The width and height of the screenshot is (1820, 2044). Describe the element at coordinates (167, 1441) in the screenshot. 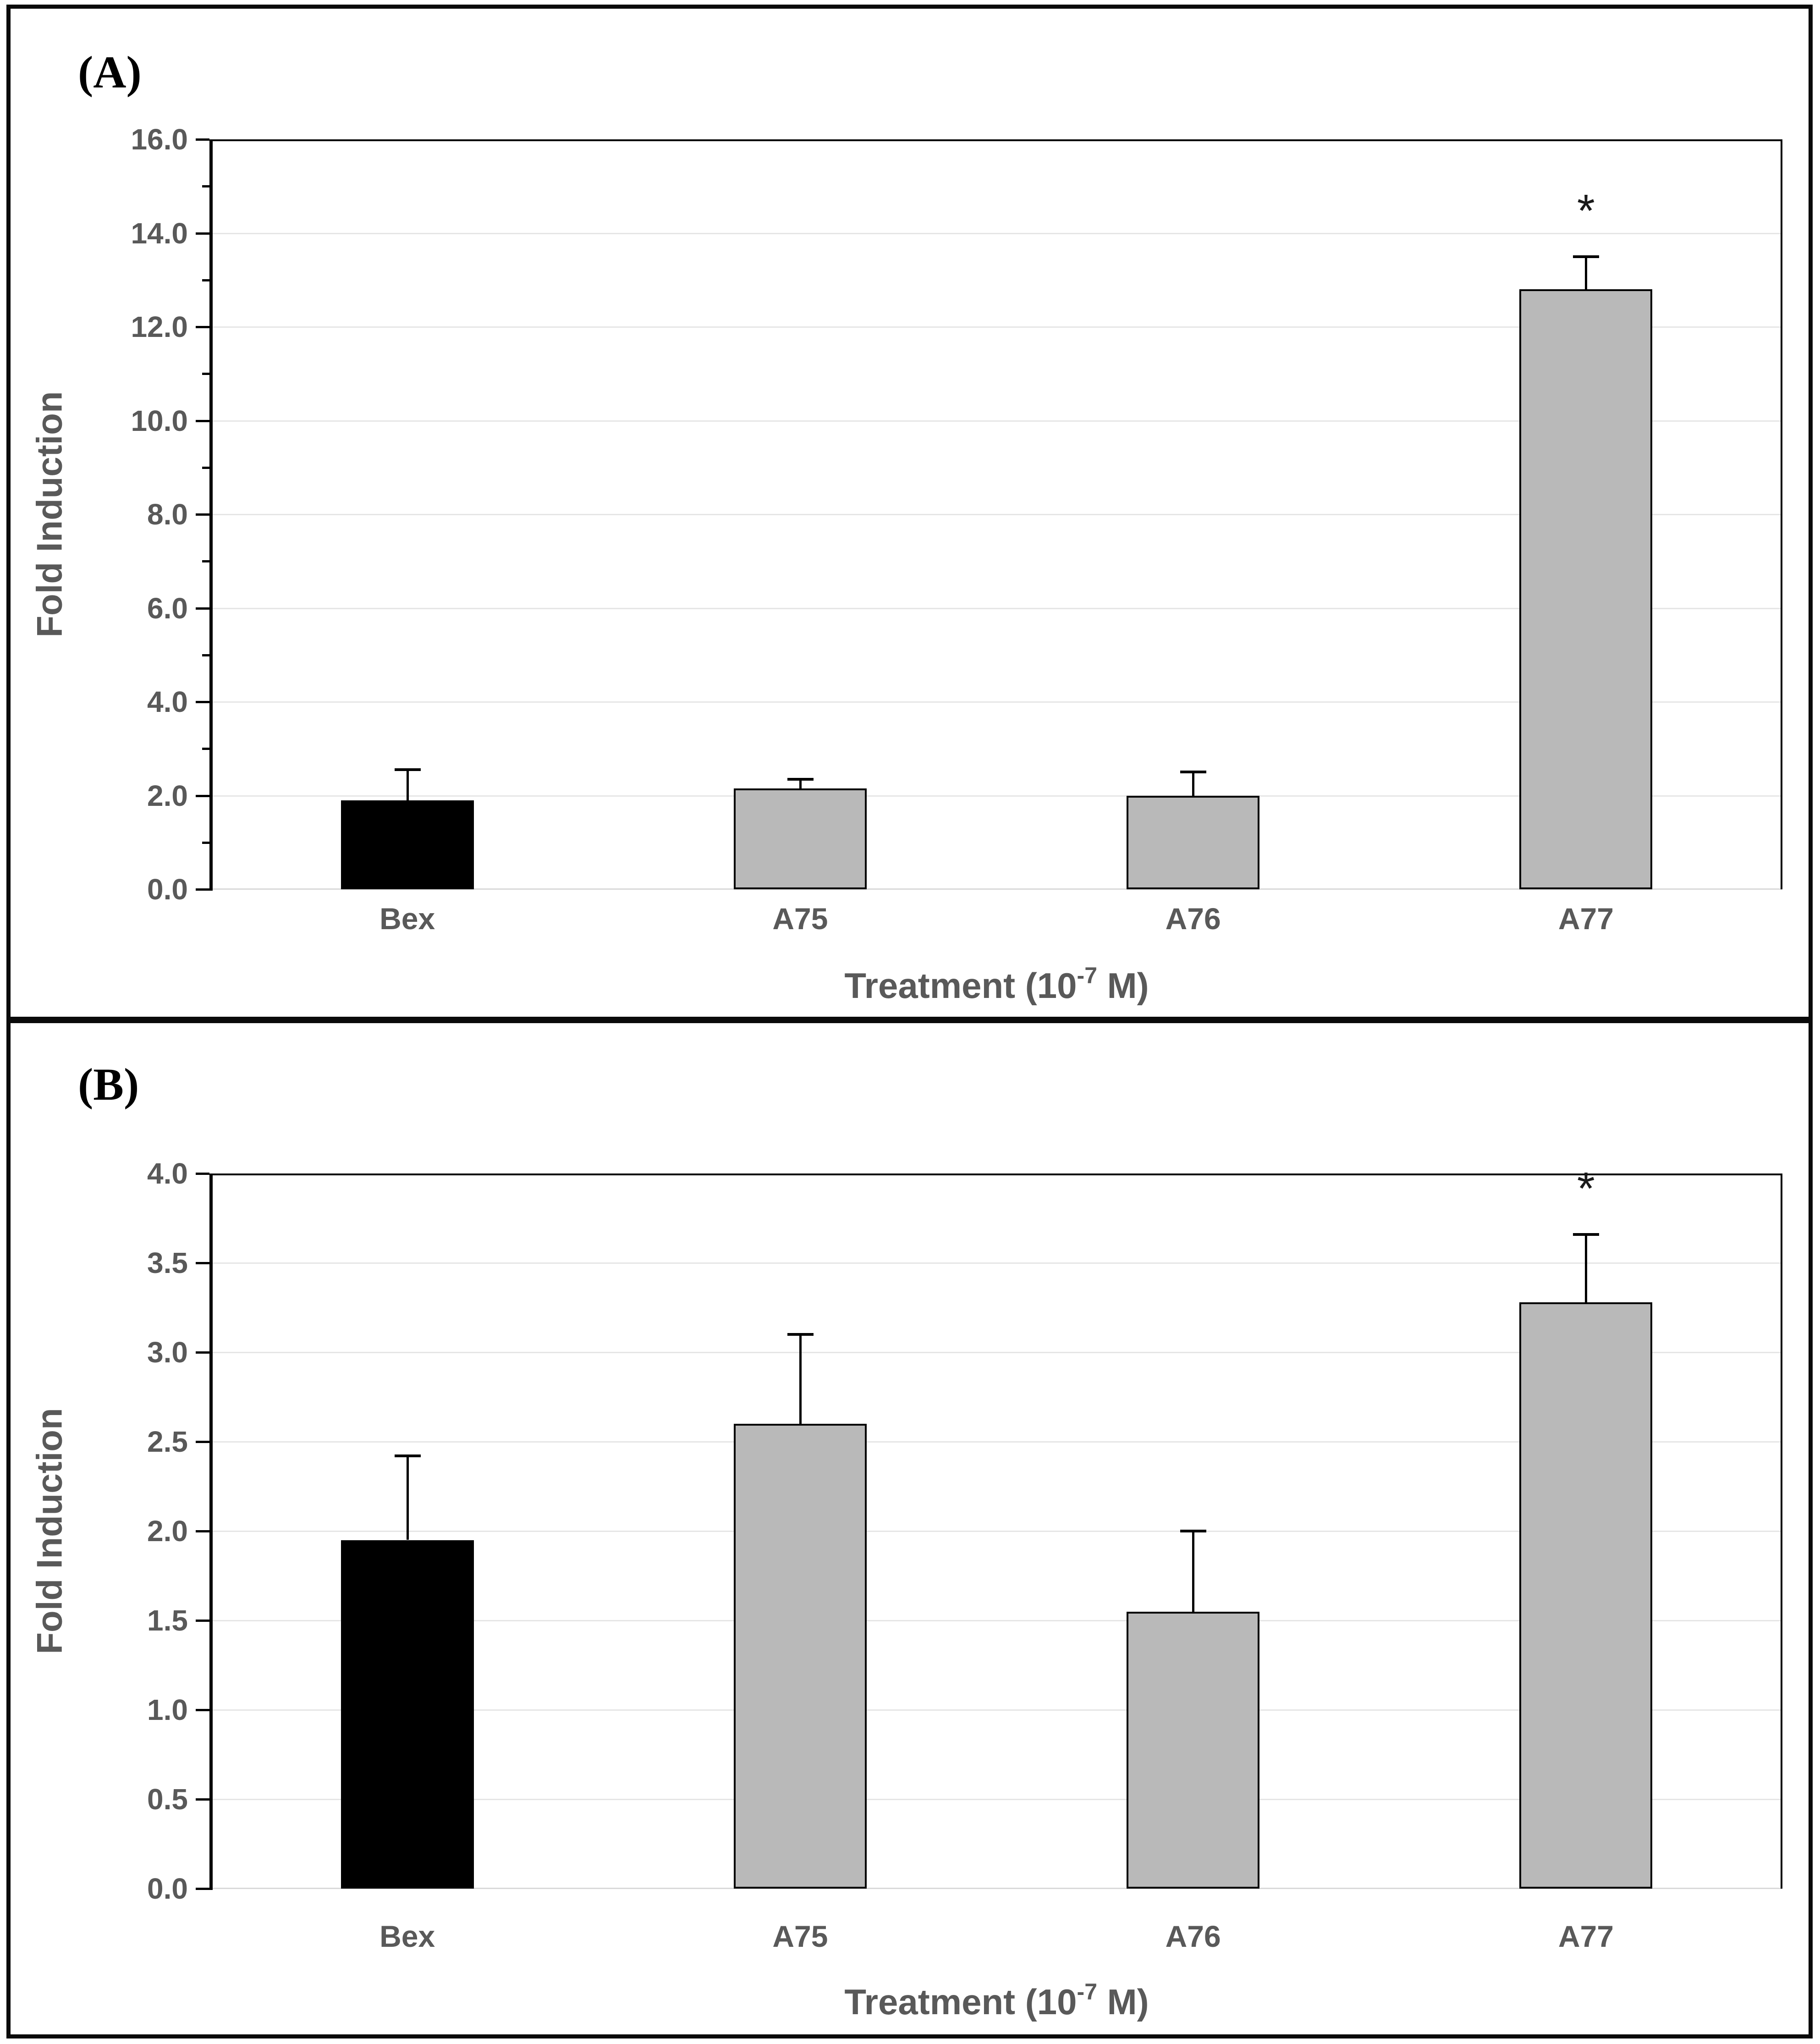

I see `y-tick-label: 2.5` at that location.